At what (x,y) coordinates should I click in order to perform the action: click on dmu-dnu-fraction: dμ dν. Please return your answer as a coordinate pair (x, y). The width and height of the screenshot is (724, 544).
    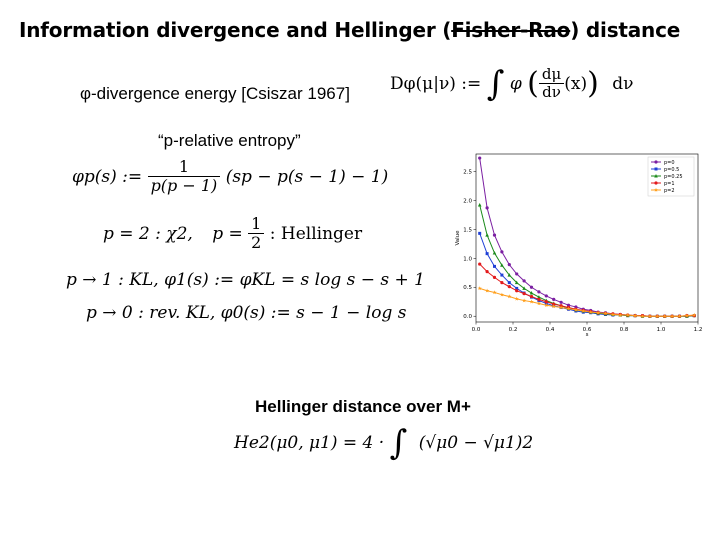
    Looking at the image, I should click on (551, 83).